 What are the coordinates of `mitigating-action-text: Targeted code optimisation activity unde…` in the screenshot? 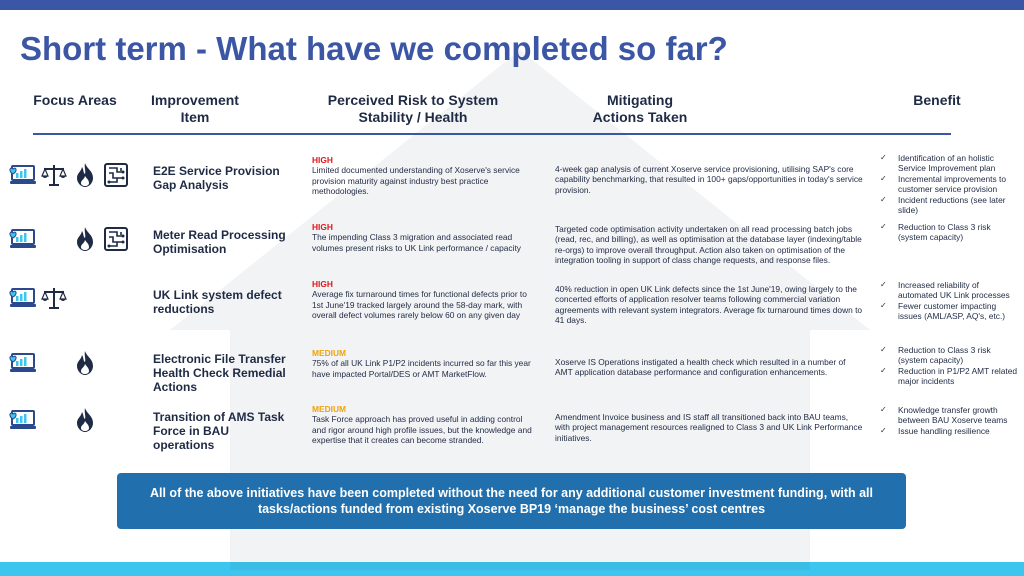 It's located at (708, 245).